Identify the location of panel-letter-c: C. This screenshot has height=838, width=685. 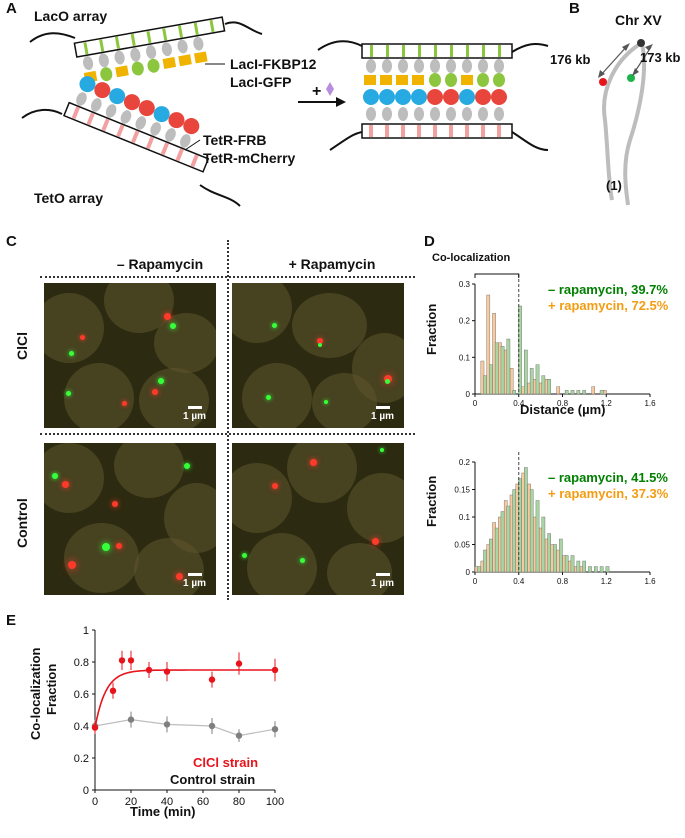
(11, 241).